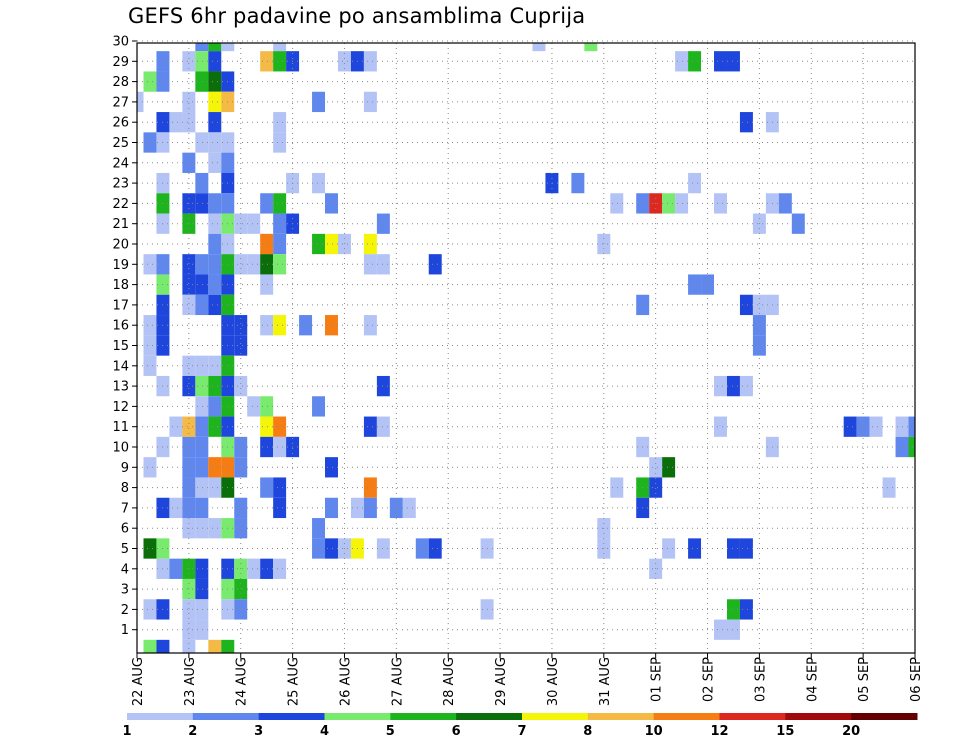 The height and width of the screenshot is (742, 960). Describe the element at coordinates (138, 681) in the screenshot. I see `x-tick-label: 22 AUG` at that location.